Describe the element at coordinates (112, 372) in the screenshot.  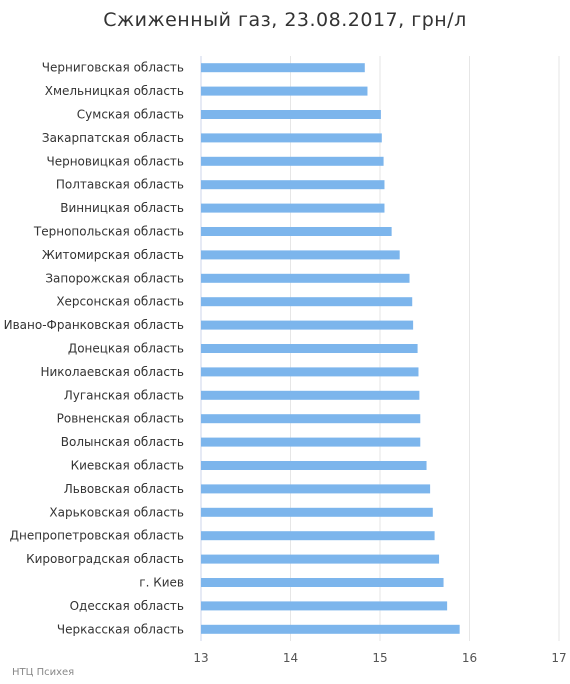
I see `category-label: Николаевская область` at that location.